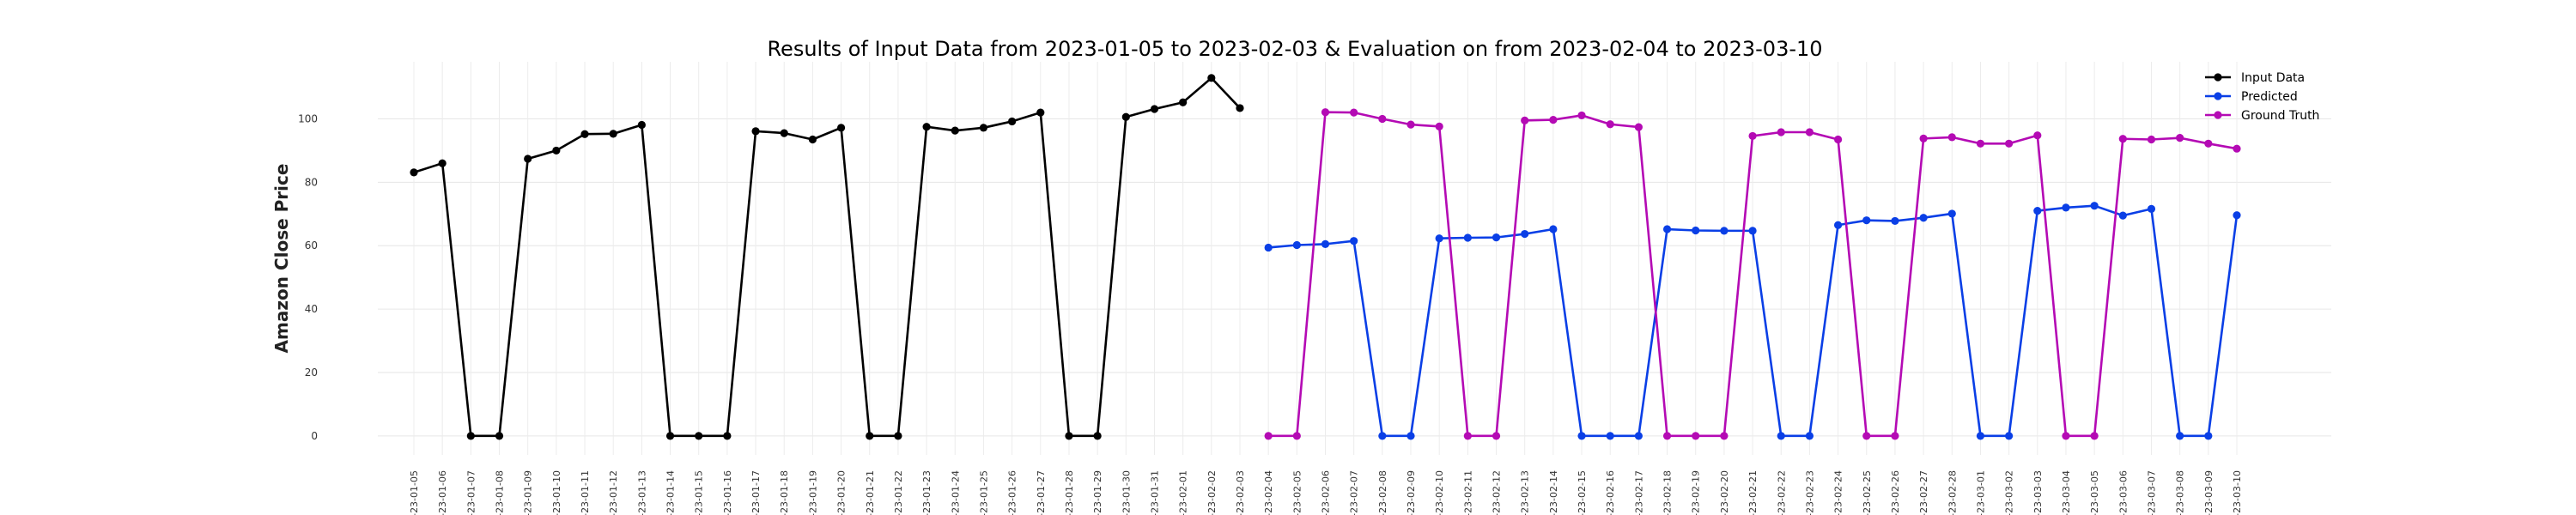  What do you see at coordinates (1041, 492) in the screenshot?
I see `x-tick-label: -23-01-27` at bounding box center [1041, 492].